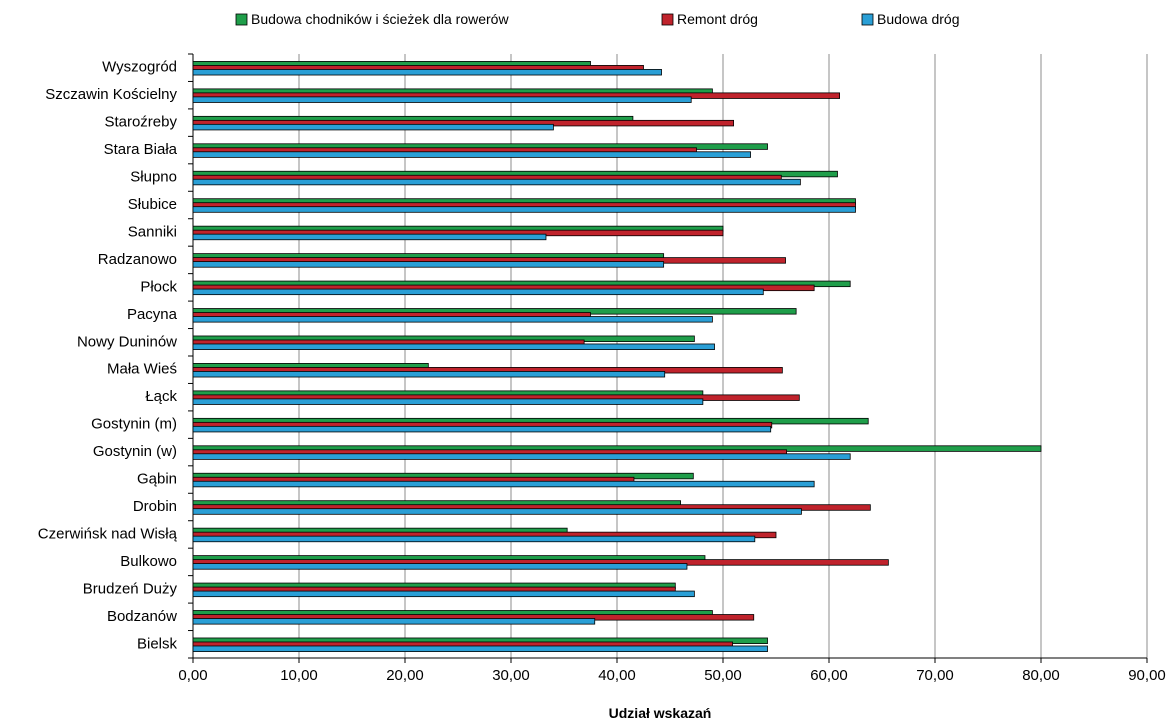  I want to click on legend-label: Remont dróg, so click(717, 19).